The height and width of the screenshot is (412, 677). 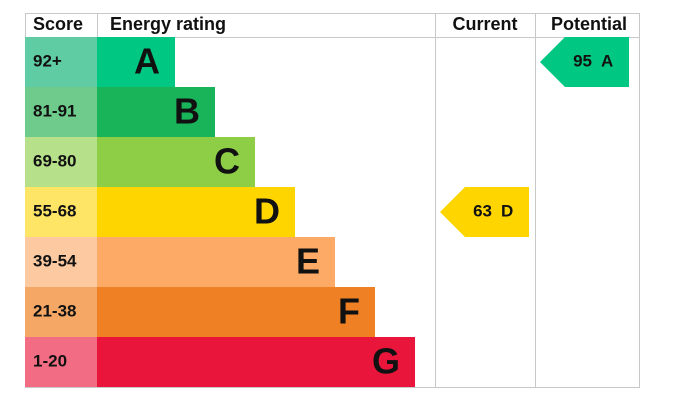 I want to click on score-label: 81-91, so click(x=54, y=110).